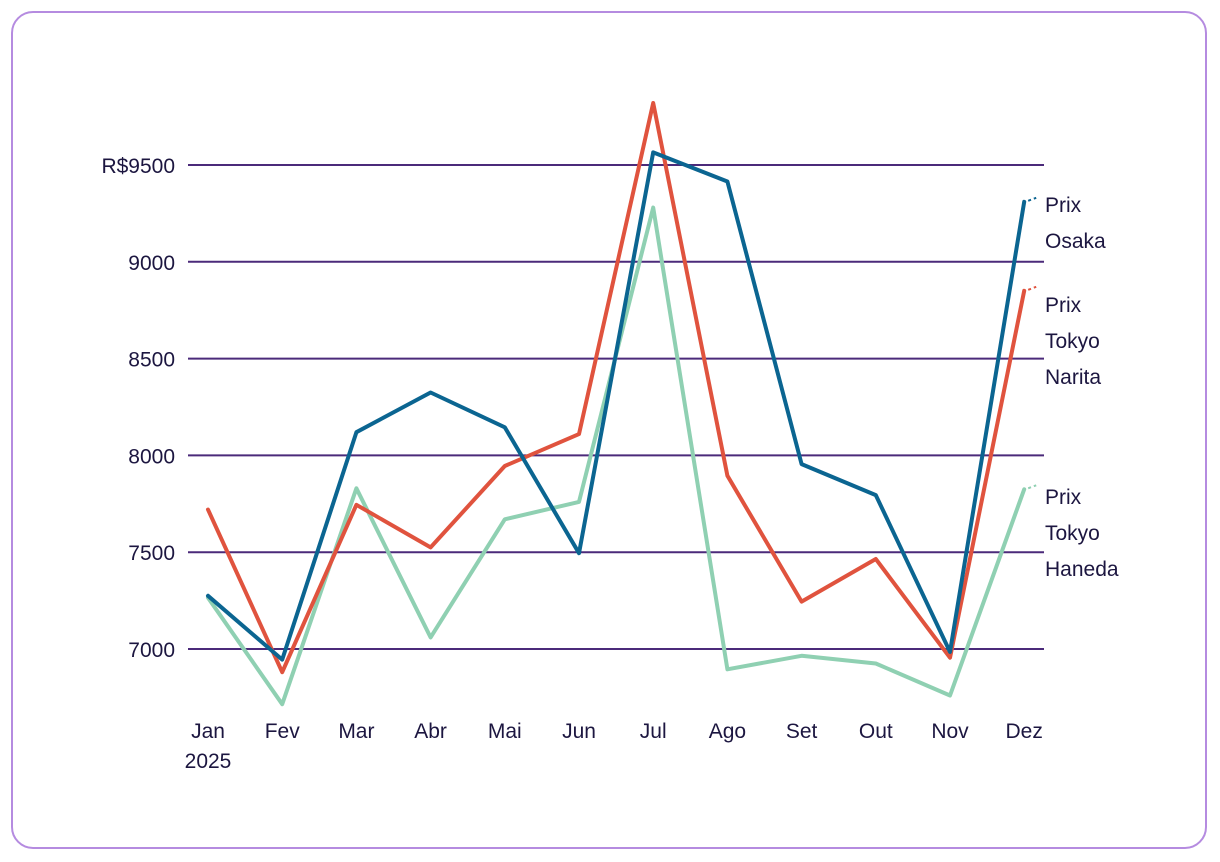 Image resolution: width=1220 pixels, height=862 pixels. I want to click on x-tick-label: Jul, so click(653, 731).